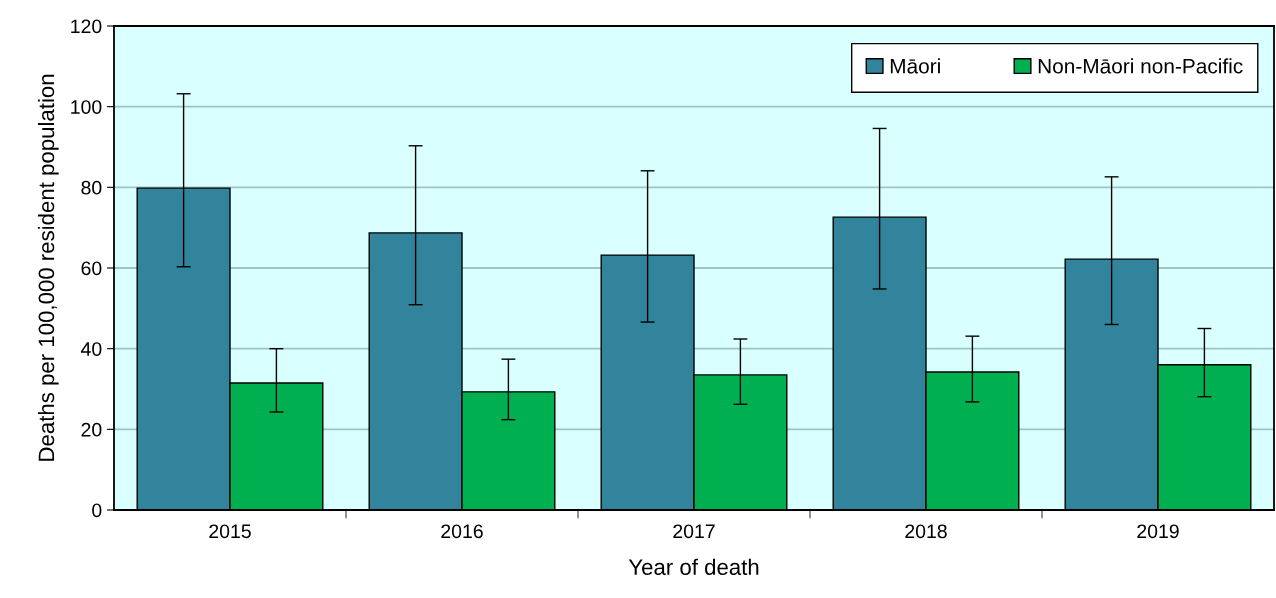 Image resolution: width=1276 pixels, height=598 pixels. I want to click on x-tick-label: 2018, so click(926, 531).